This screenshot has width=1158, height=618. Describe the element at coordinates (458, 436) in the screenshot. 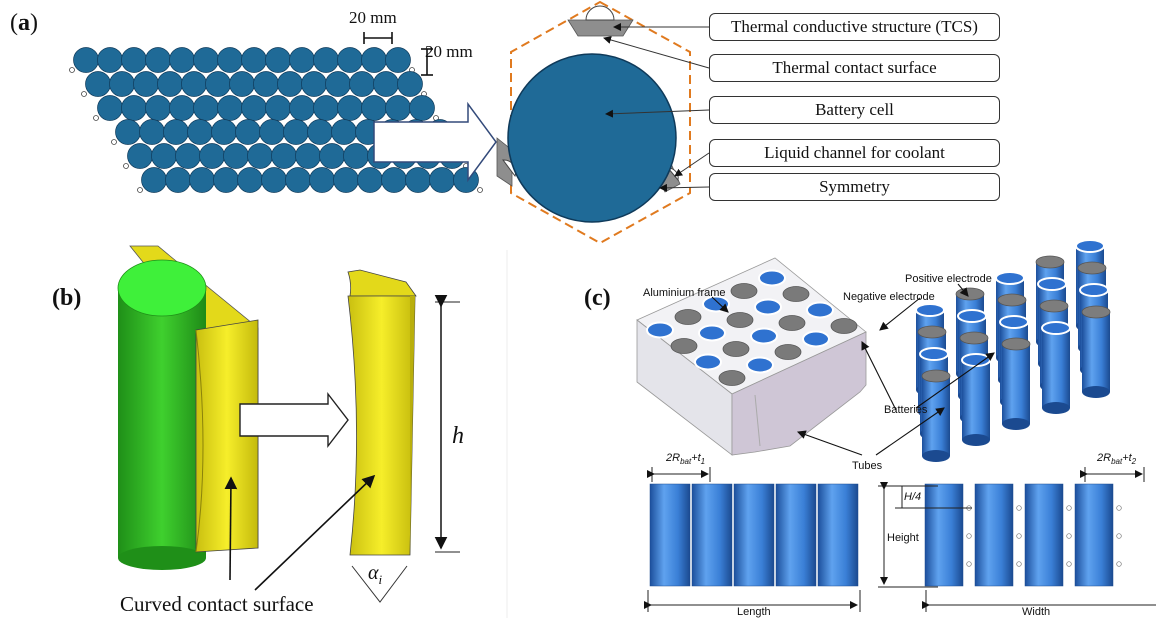

I see `height-symbol: h` at that location.